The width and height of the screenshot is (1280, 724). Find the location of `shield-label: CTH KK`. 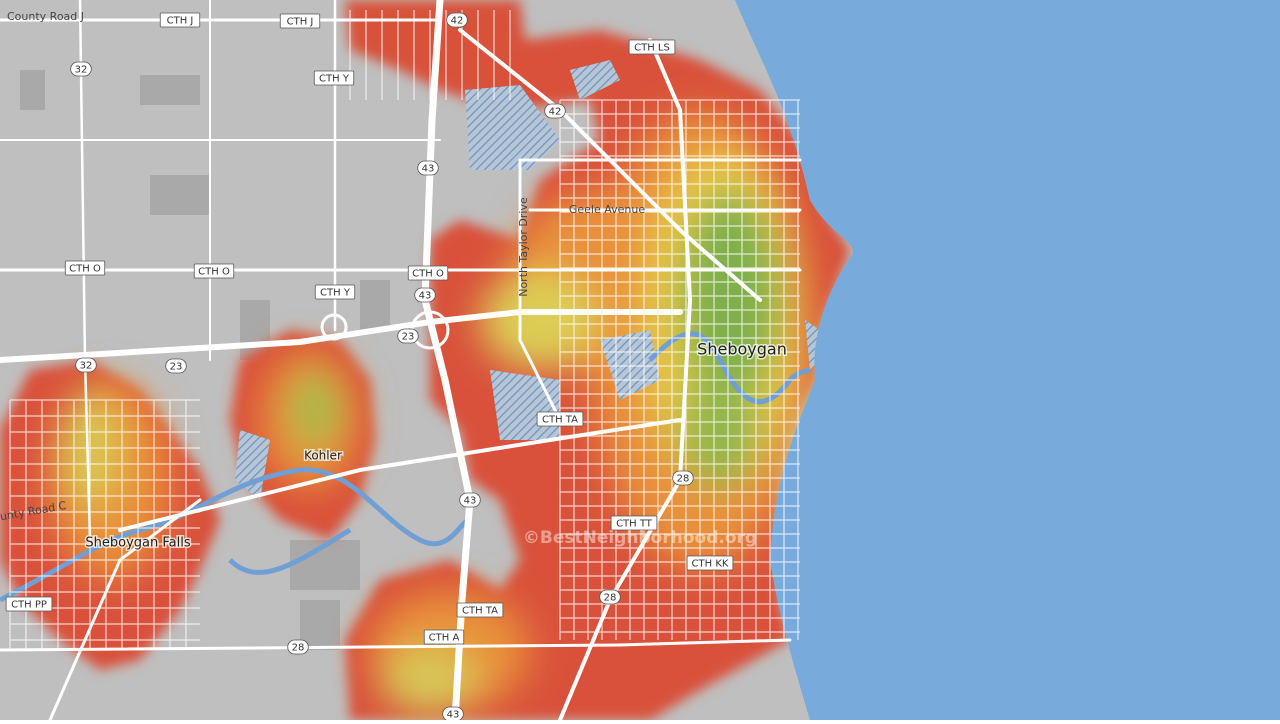

shield-label: CTH KK is located at coordinates (710, 564).